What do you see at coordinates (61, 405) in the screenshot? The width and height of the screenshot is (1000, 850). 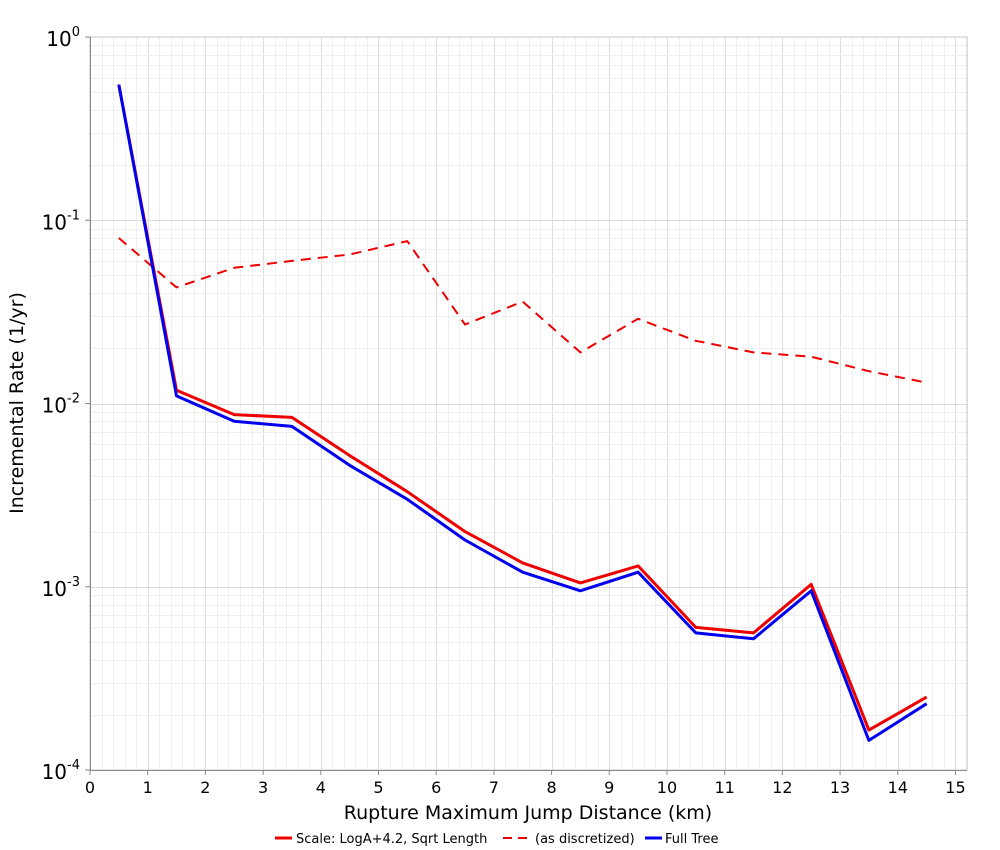 I see `y-tick-label: 10⁻²` at bounding box center [61, 405].